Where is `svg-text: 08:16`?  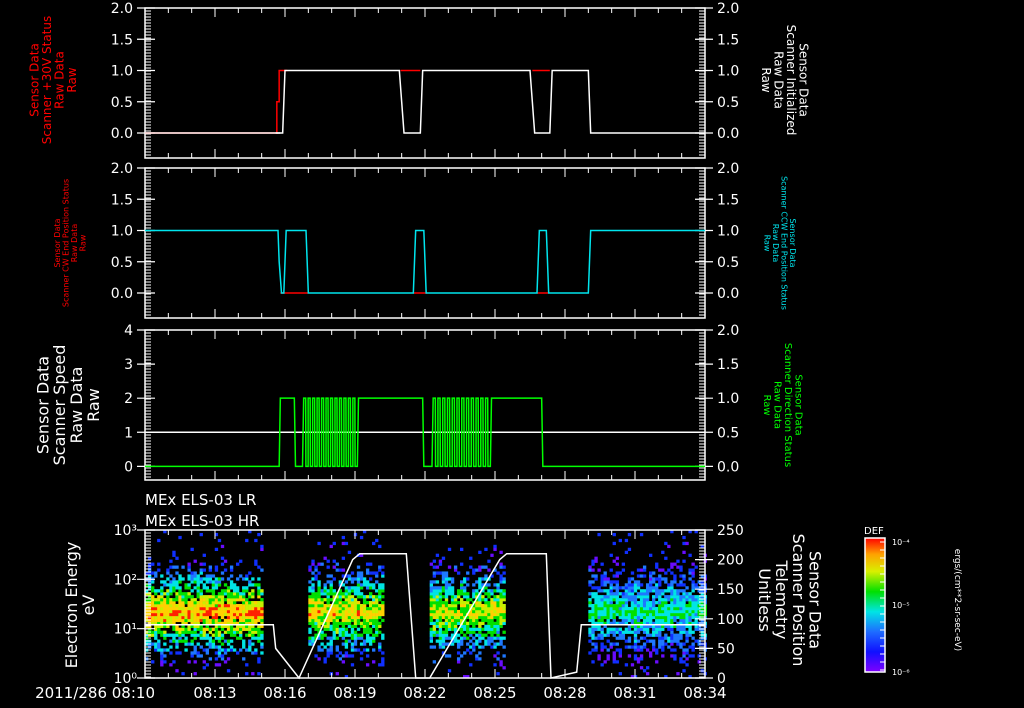
svg-text: 08:16 is located at coordinates (284, 693).